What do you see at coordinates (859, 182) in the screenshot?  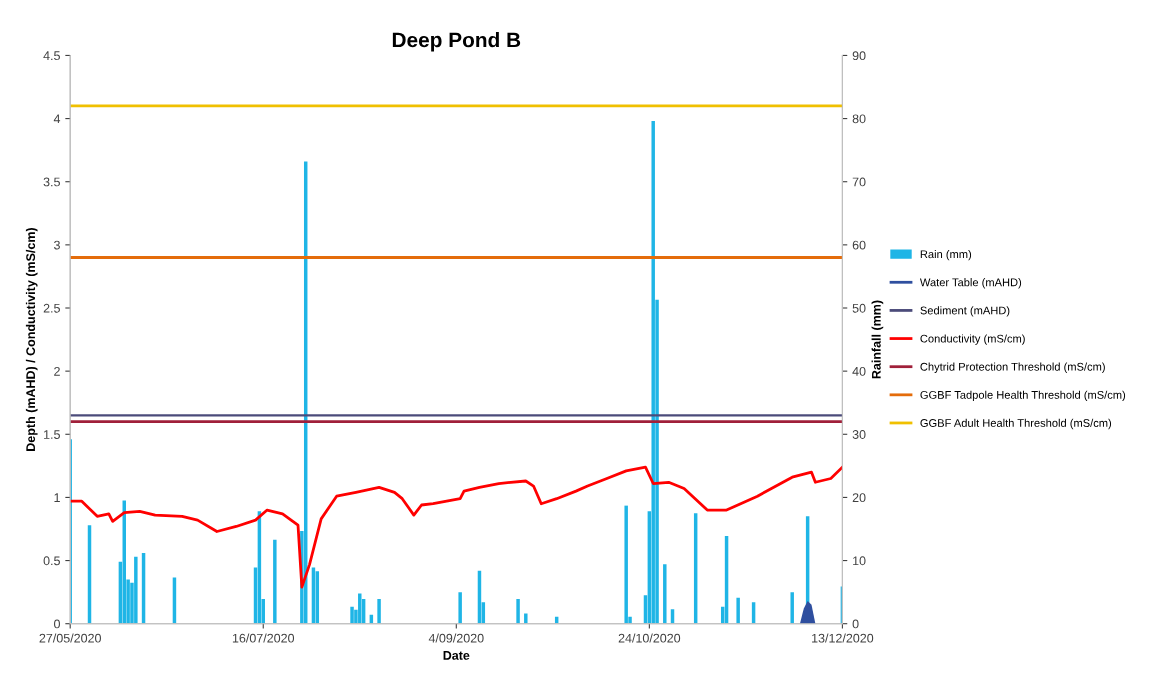 I see `y2-tick-label: 70` at bounding box center [859, 182].